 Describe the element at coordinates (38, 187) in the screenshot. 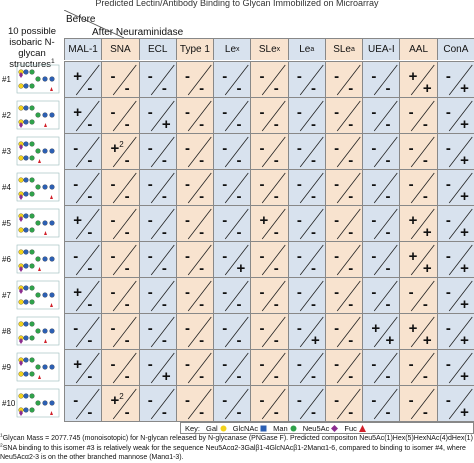

I see `glycan-icon` at that location.